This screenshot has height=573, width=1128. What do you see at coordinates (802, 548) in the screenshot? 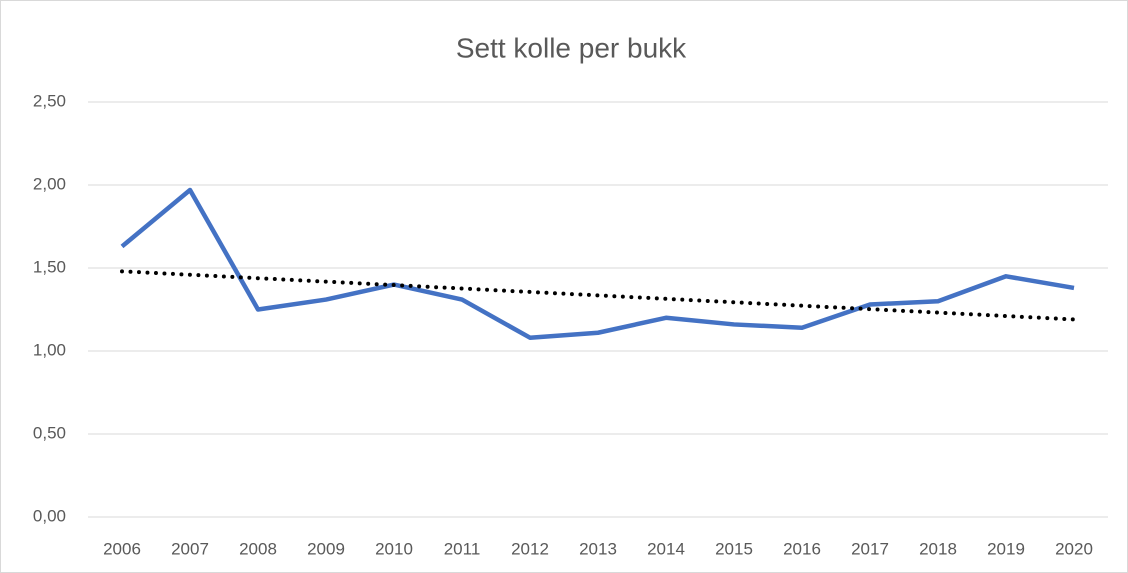
I see `x-tick-label: 2016` at bounding box center [802, 548].